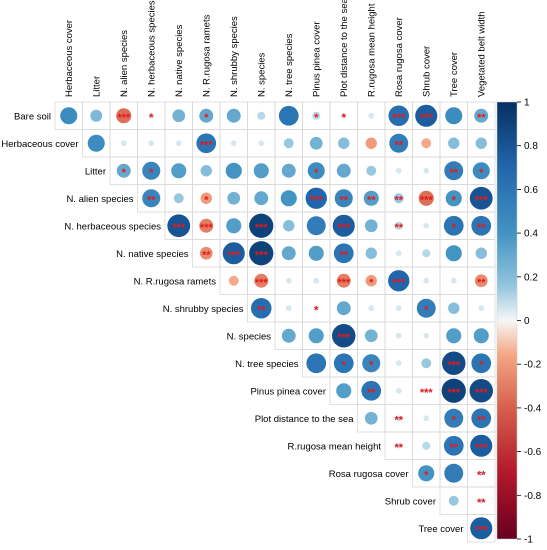 This screenshot has width=547, height=550. Describe the element at coordinates (249, 336) in the screenshot. I see `row-label-n-species: N. species` at that location.